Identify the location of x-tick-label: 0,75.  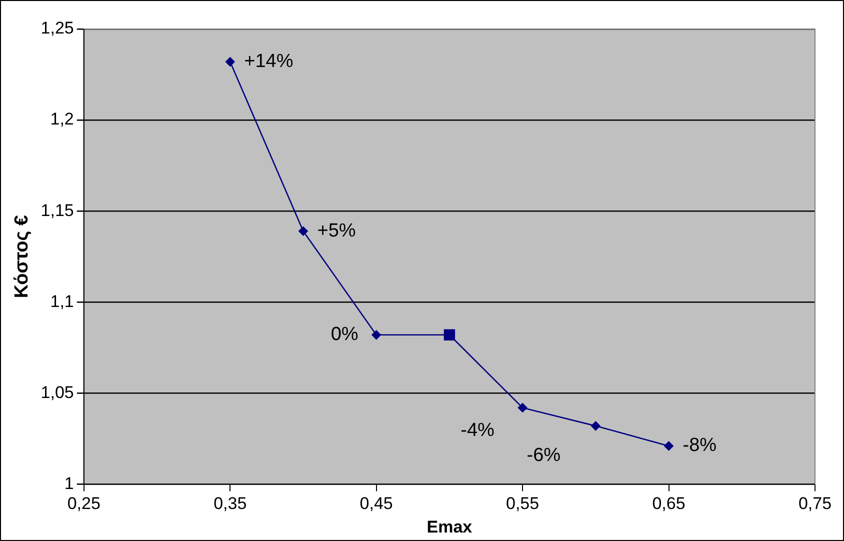
(815, 504).